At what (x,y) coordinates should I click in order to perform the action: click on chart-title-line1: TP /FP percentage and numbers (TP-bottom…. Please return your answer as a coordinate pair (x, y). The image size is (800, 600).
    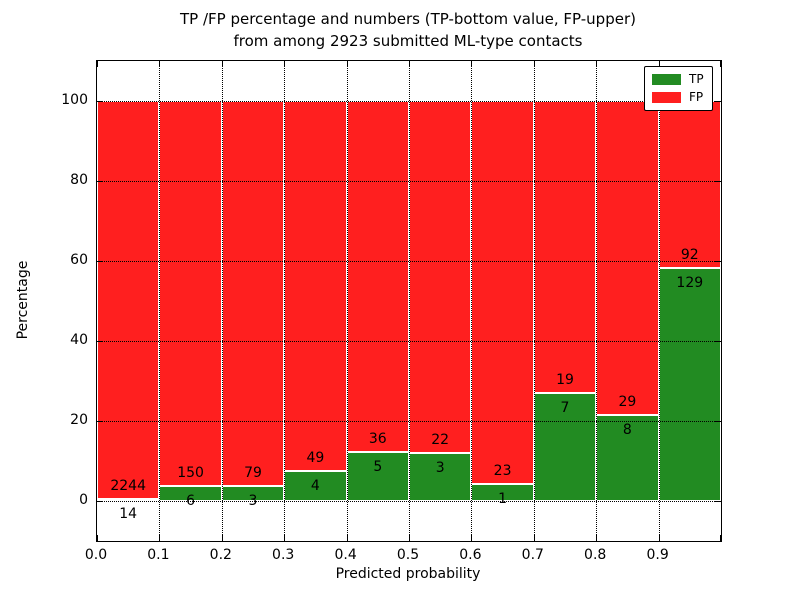
    Looking at the image, I should click on (408, 19).